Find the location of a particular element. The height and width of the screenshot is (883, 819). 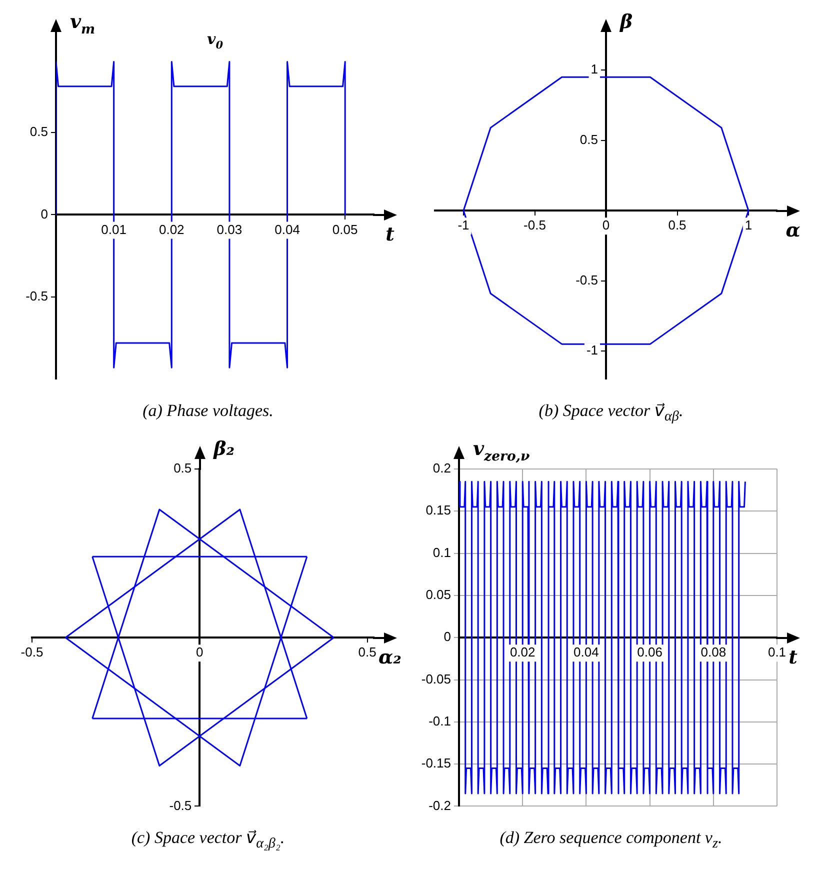

x-tick-label: 0.08 is located at coordinates (713, 652).